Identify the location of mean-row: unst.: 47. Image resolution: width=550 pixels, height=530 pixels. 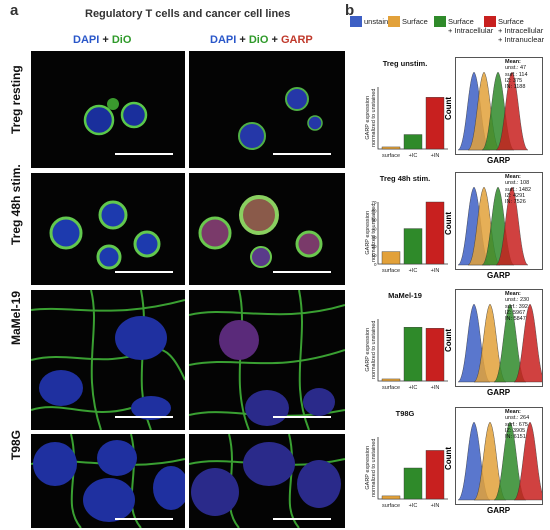
(516, 68).